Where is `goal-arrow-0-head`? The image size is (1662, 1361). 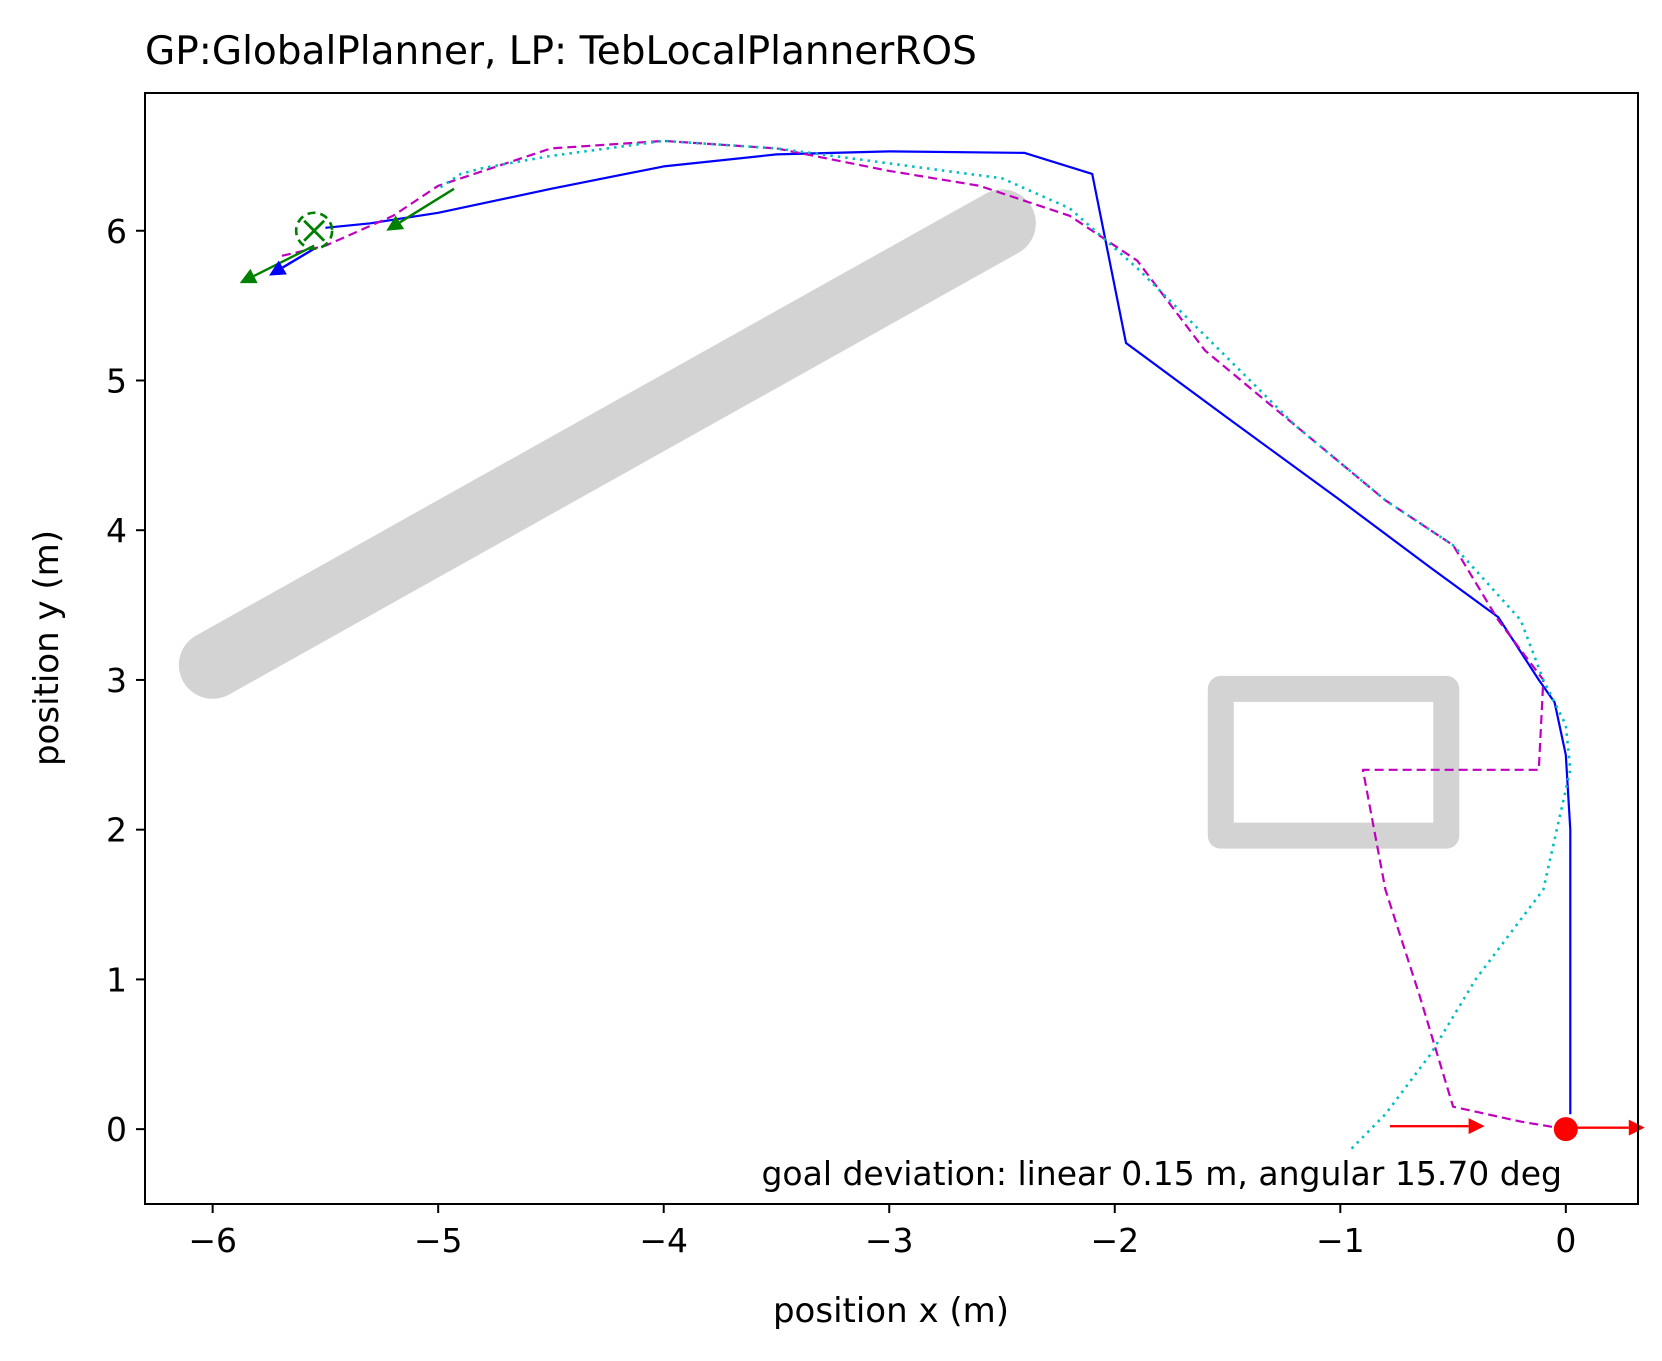
goal-arrow-0-head is located at coordinates (395, 223).